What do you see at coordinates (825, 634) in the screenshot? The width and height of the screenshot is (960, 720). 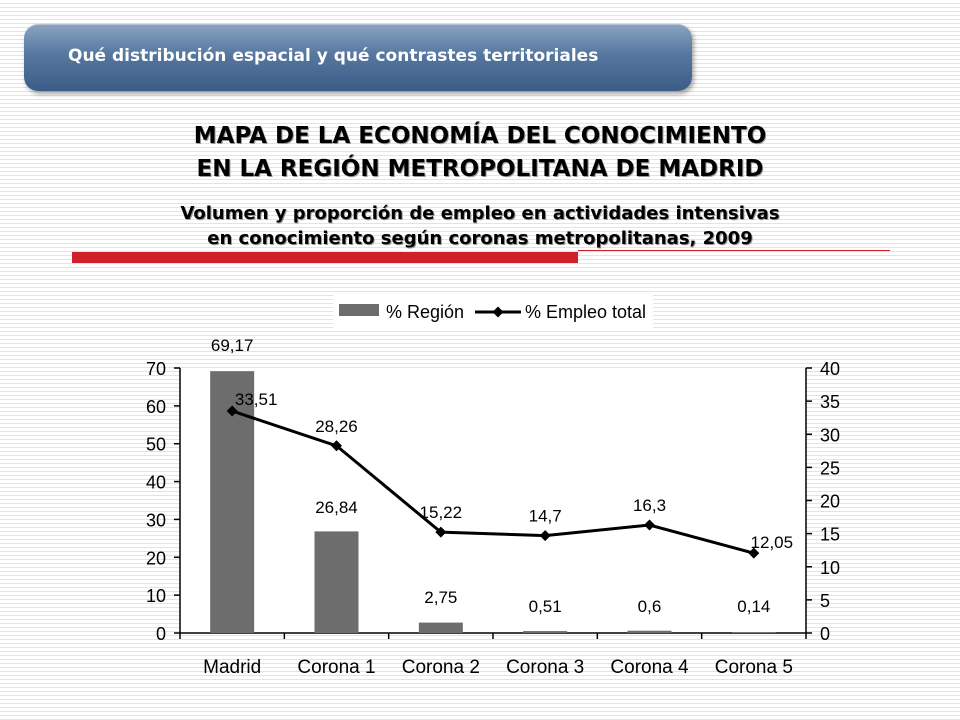 I see `y-right-tick-label: 0` at bounding box center [825, 634].